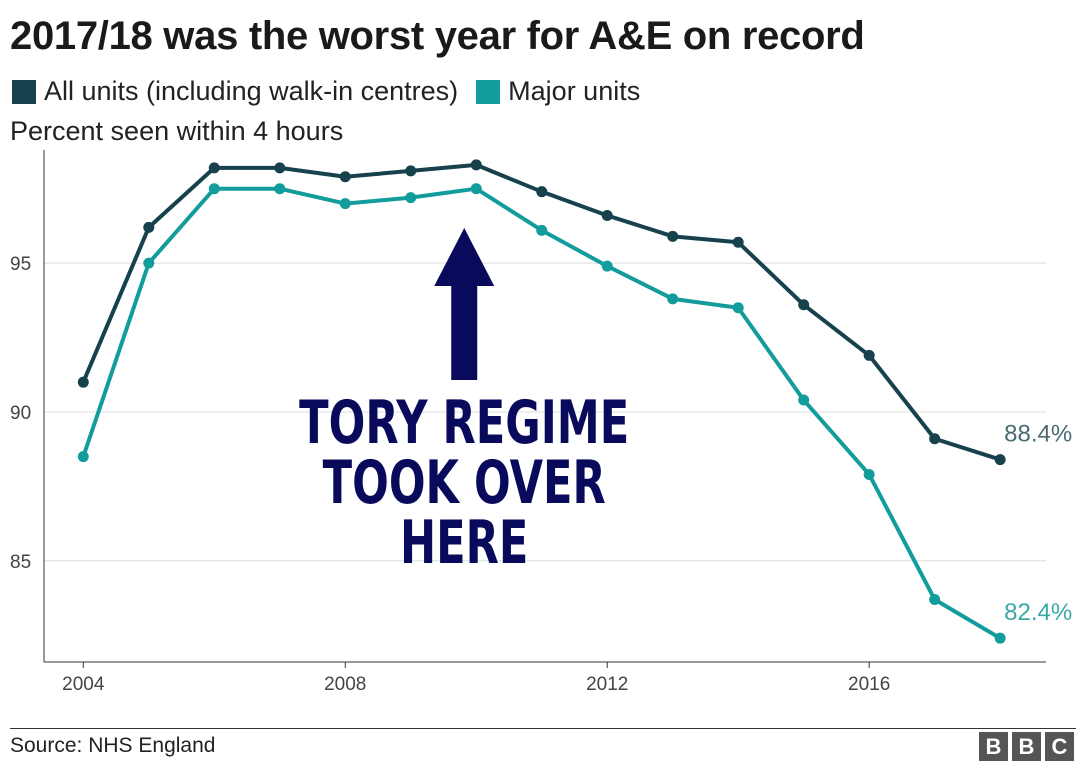 The image size is (1086, 770). What do you see at coordinates (20, 264) in the screenshot?
I see `y-tick-label: 95` at bounding box center [20, 264].